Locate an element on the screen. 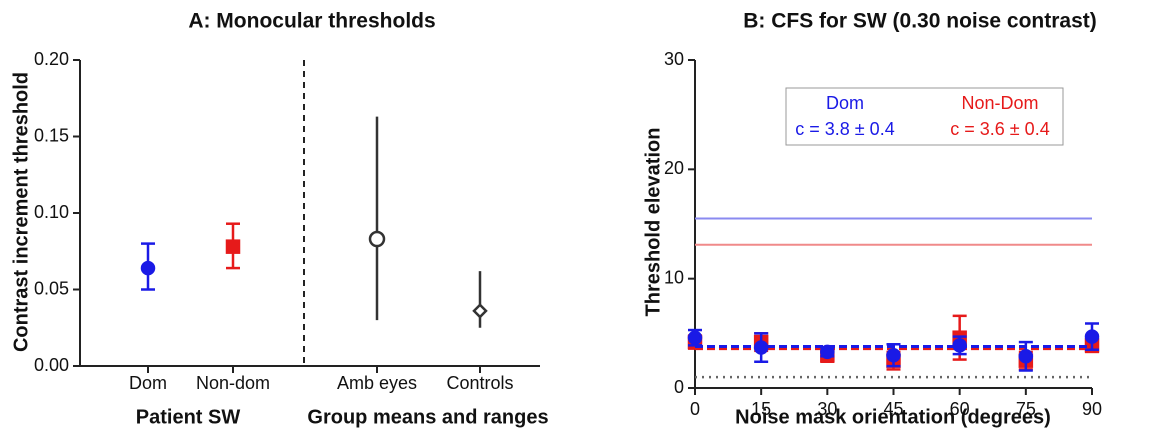  x-tick-label: 15 is located at coordinates (761, 409).